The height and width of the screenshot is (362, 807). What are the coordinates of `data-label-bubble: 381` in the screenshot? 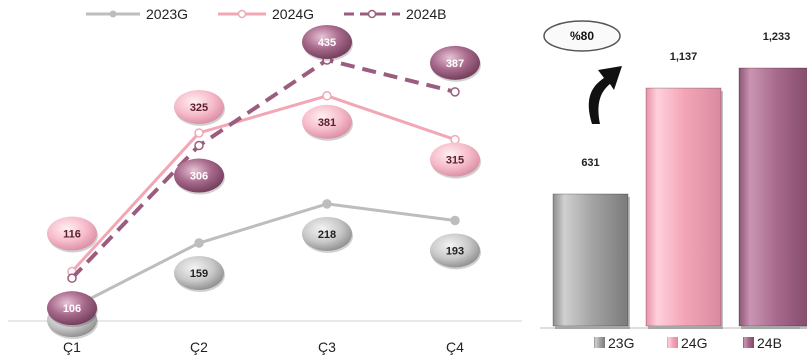 It's located at (327, 122).